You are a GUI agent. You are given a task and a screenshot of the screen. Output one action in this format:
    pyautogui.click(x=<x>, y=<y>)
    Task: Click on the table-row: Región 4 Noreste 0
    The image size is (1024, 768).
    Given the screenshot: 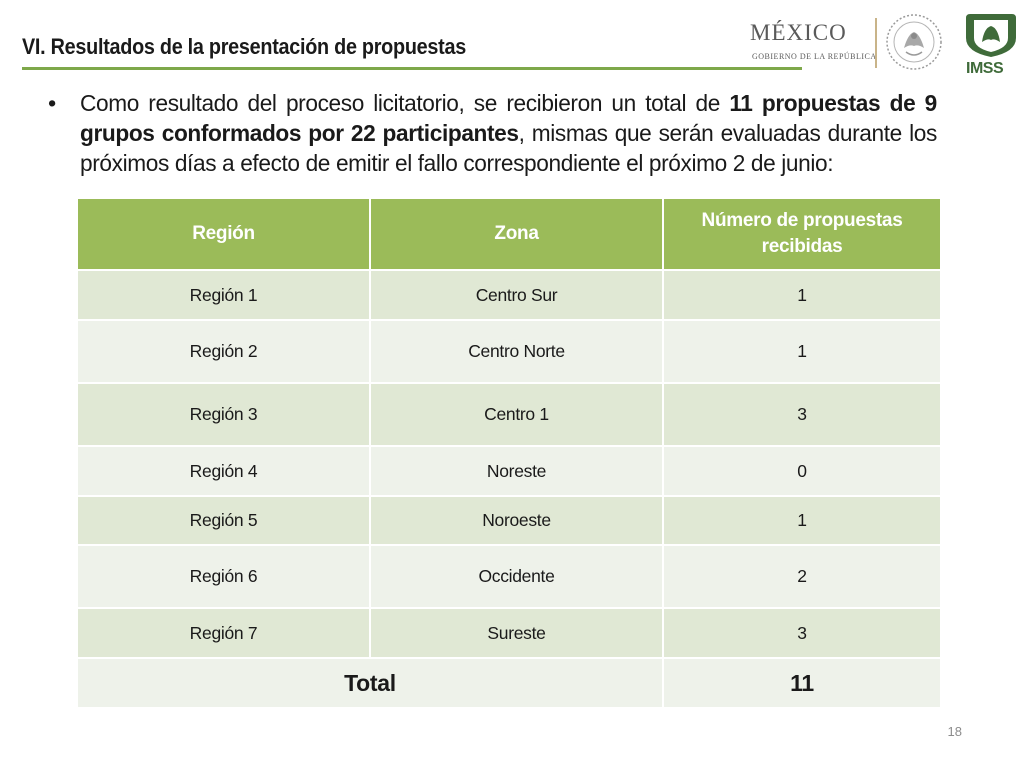 What is the action you would take?
    pyautogui.click(x=509, y=471)
    